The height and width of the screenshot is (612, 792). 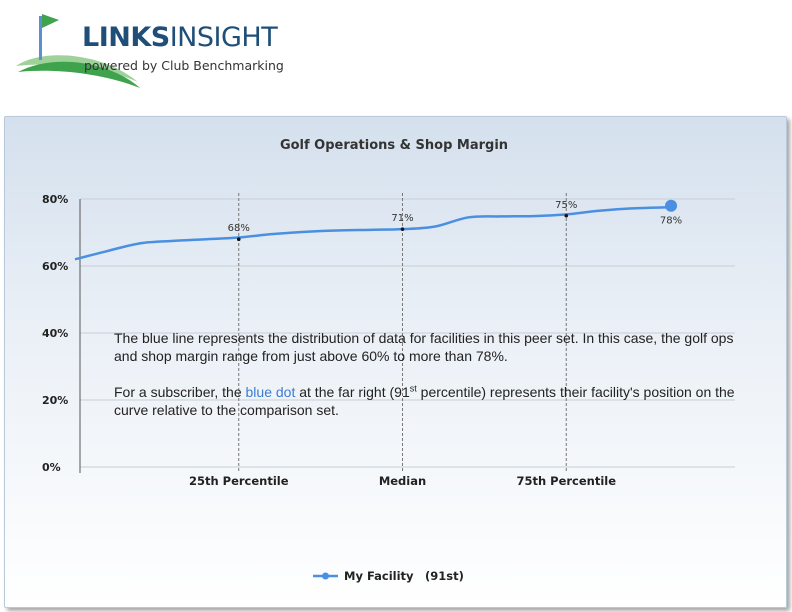 I want to click on x-axis-labels: 25th Percentile Median 75th Percentile, so click(x=402, y=481).